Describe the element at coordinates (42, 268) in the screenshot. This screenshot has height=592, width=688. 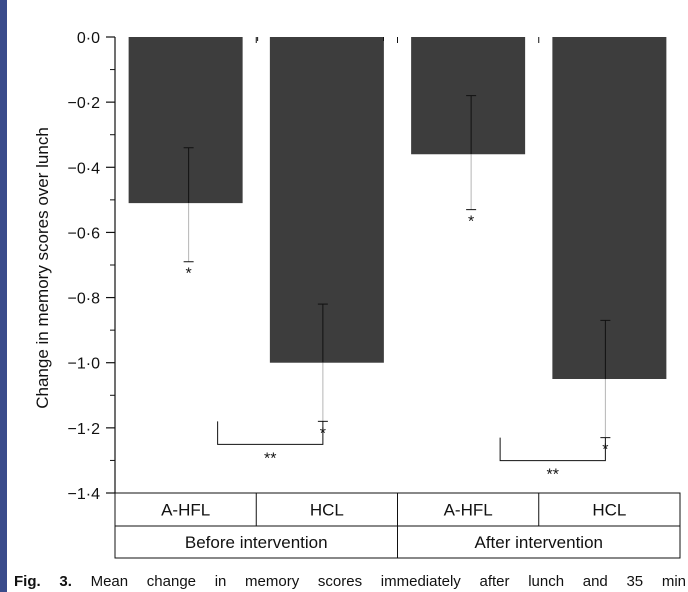
I see `y-axis-label: Change in memory scores over lunch` at that location.